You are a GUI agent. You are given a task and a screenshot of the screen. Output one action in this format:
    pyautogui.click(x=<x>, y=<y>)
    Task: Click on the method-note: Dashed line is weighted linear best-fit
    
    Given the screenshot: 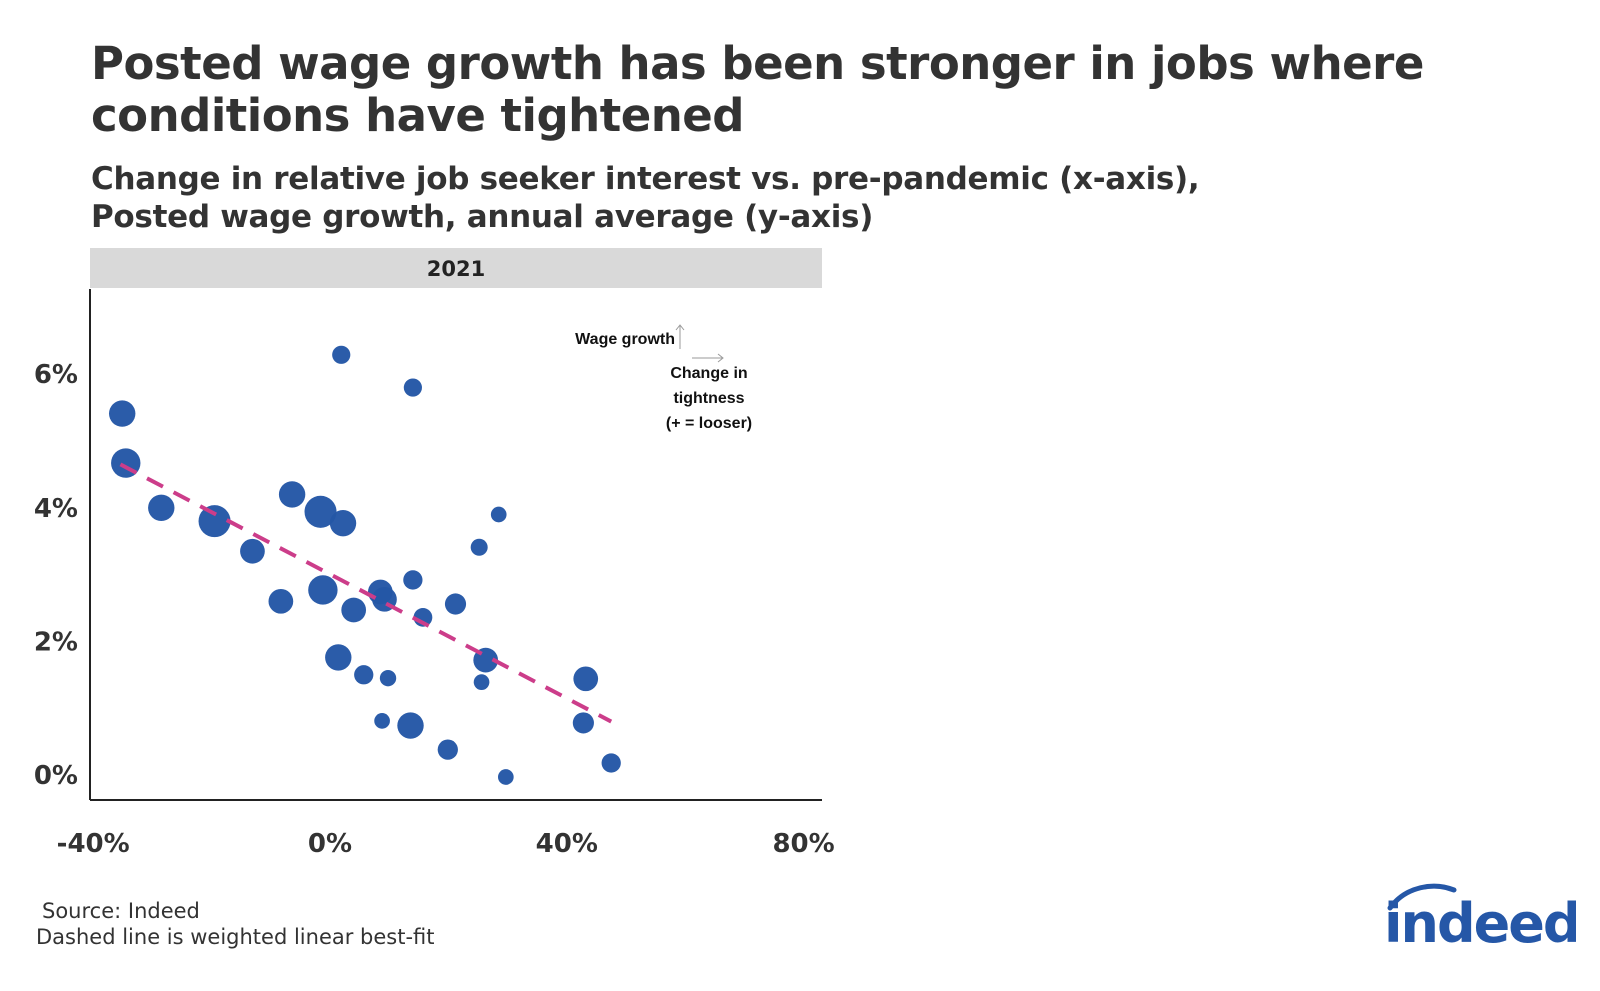 What is the action you would take?
    pyautogui.click(x=235, y=937)
    